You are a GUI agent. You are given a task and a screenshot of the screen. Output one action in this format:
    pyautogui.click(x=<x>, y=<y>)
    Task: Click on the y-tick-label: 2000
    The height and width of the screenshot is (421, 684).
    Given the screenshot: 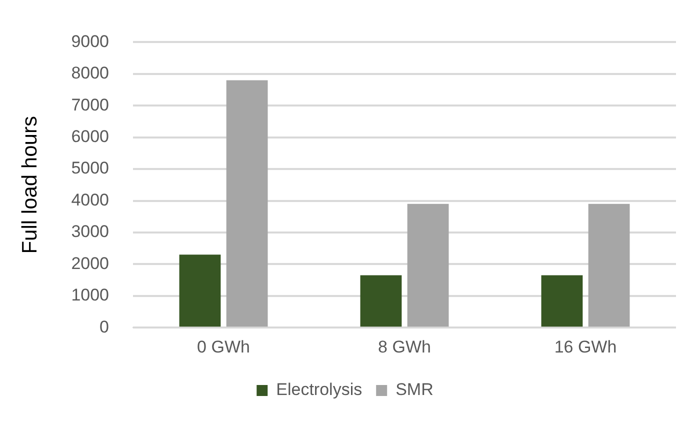 What is the action you would take?
    pyautogui.click(x=90, y=263)
    